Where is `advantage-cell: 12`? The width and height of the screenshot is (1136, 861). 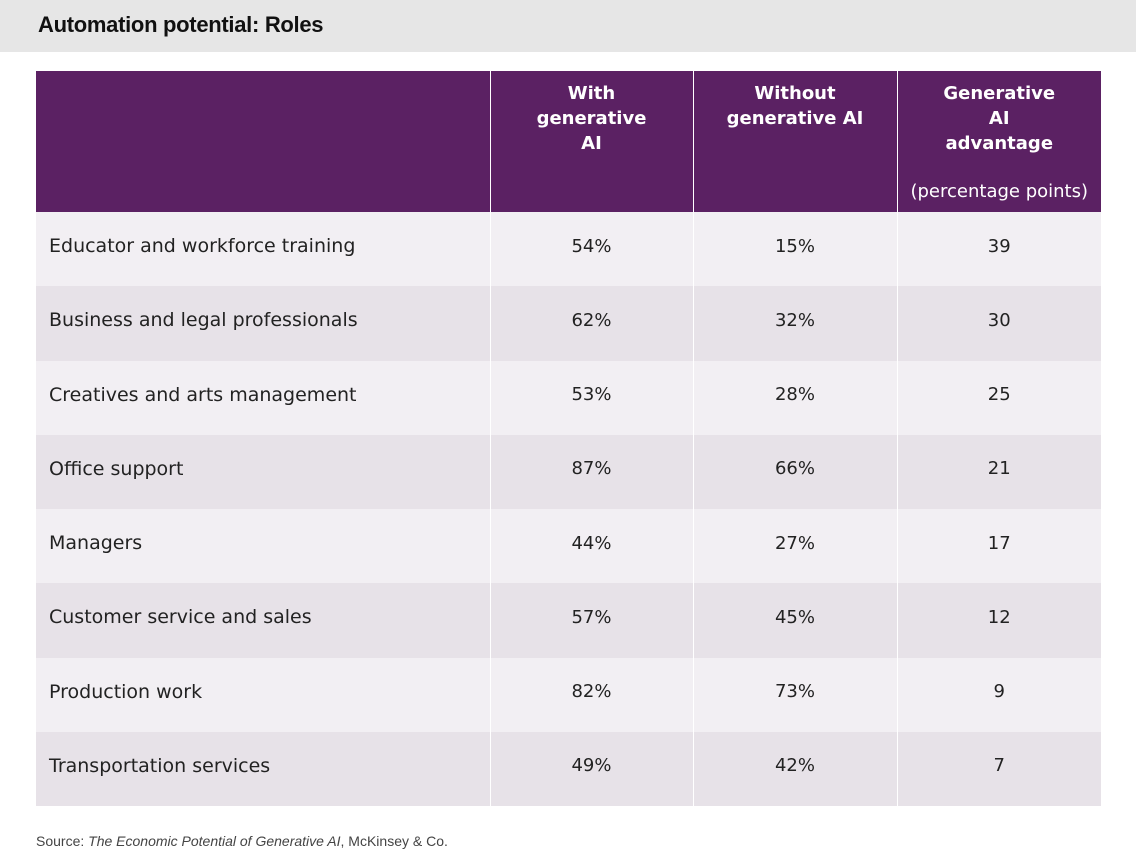 advantage-cell: 12 is located at coordinates (998, 620).